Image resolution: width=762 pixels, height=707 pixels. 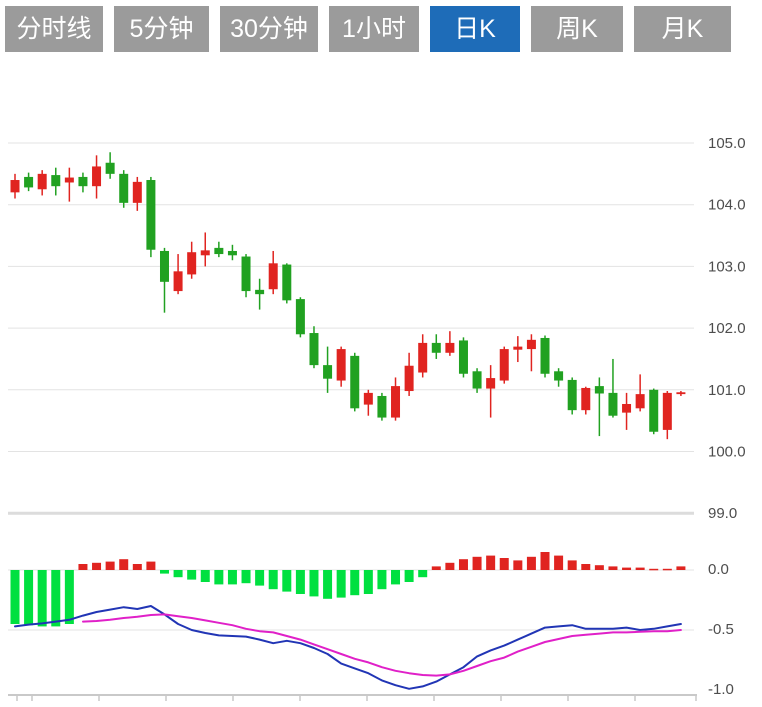 What do you see at coordinates (727, 266) in the screenshot?
I see `price-axis-label: 103.0` at bounding box center [727, 266].